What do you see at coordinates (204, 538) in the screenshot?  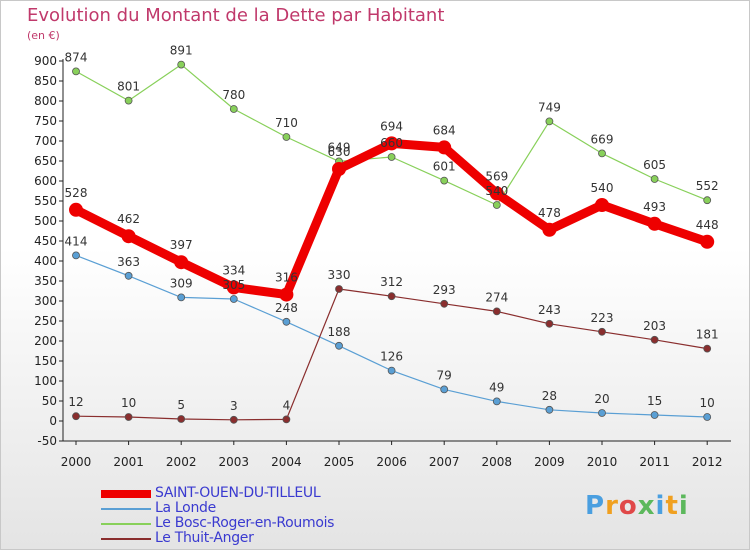 I see `legend-label: Le Thuit-Anger` at bounding box center [204, 538].